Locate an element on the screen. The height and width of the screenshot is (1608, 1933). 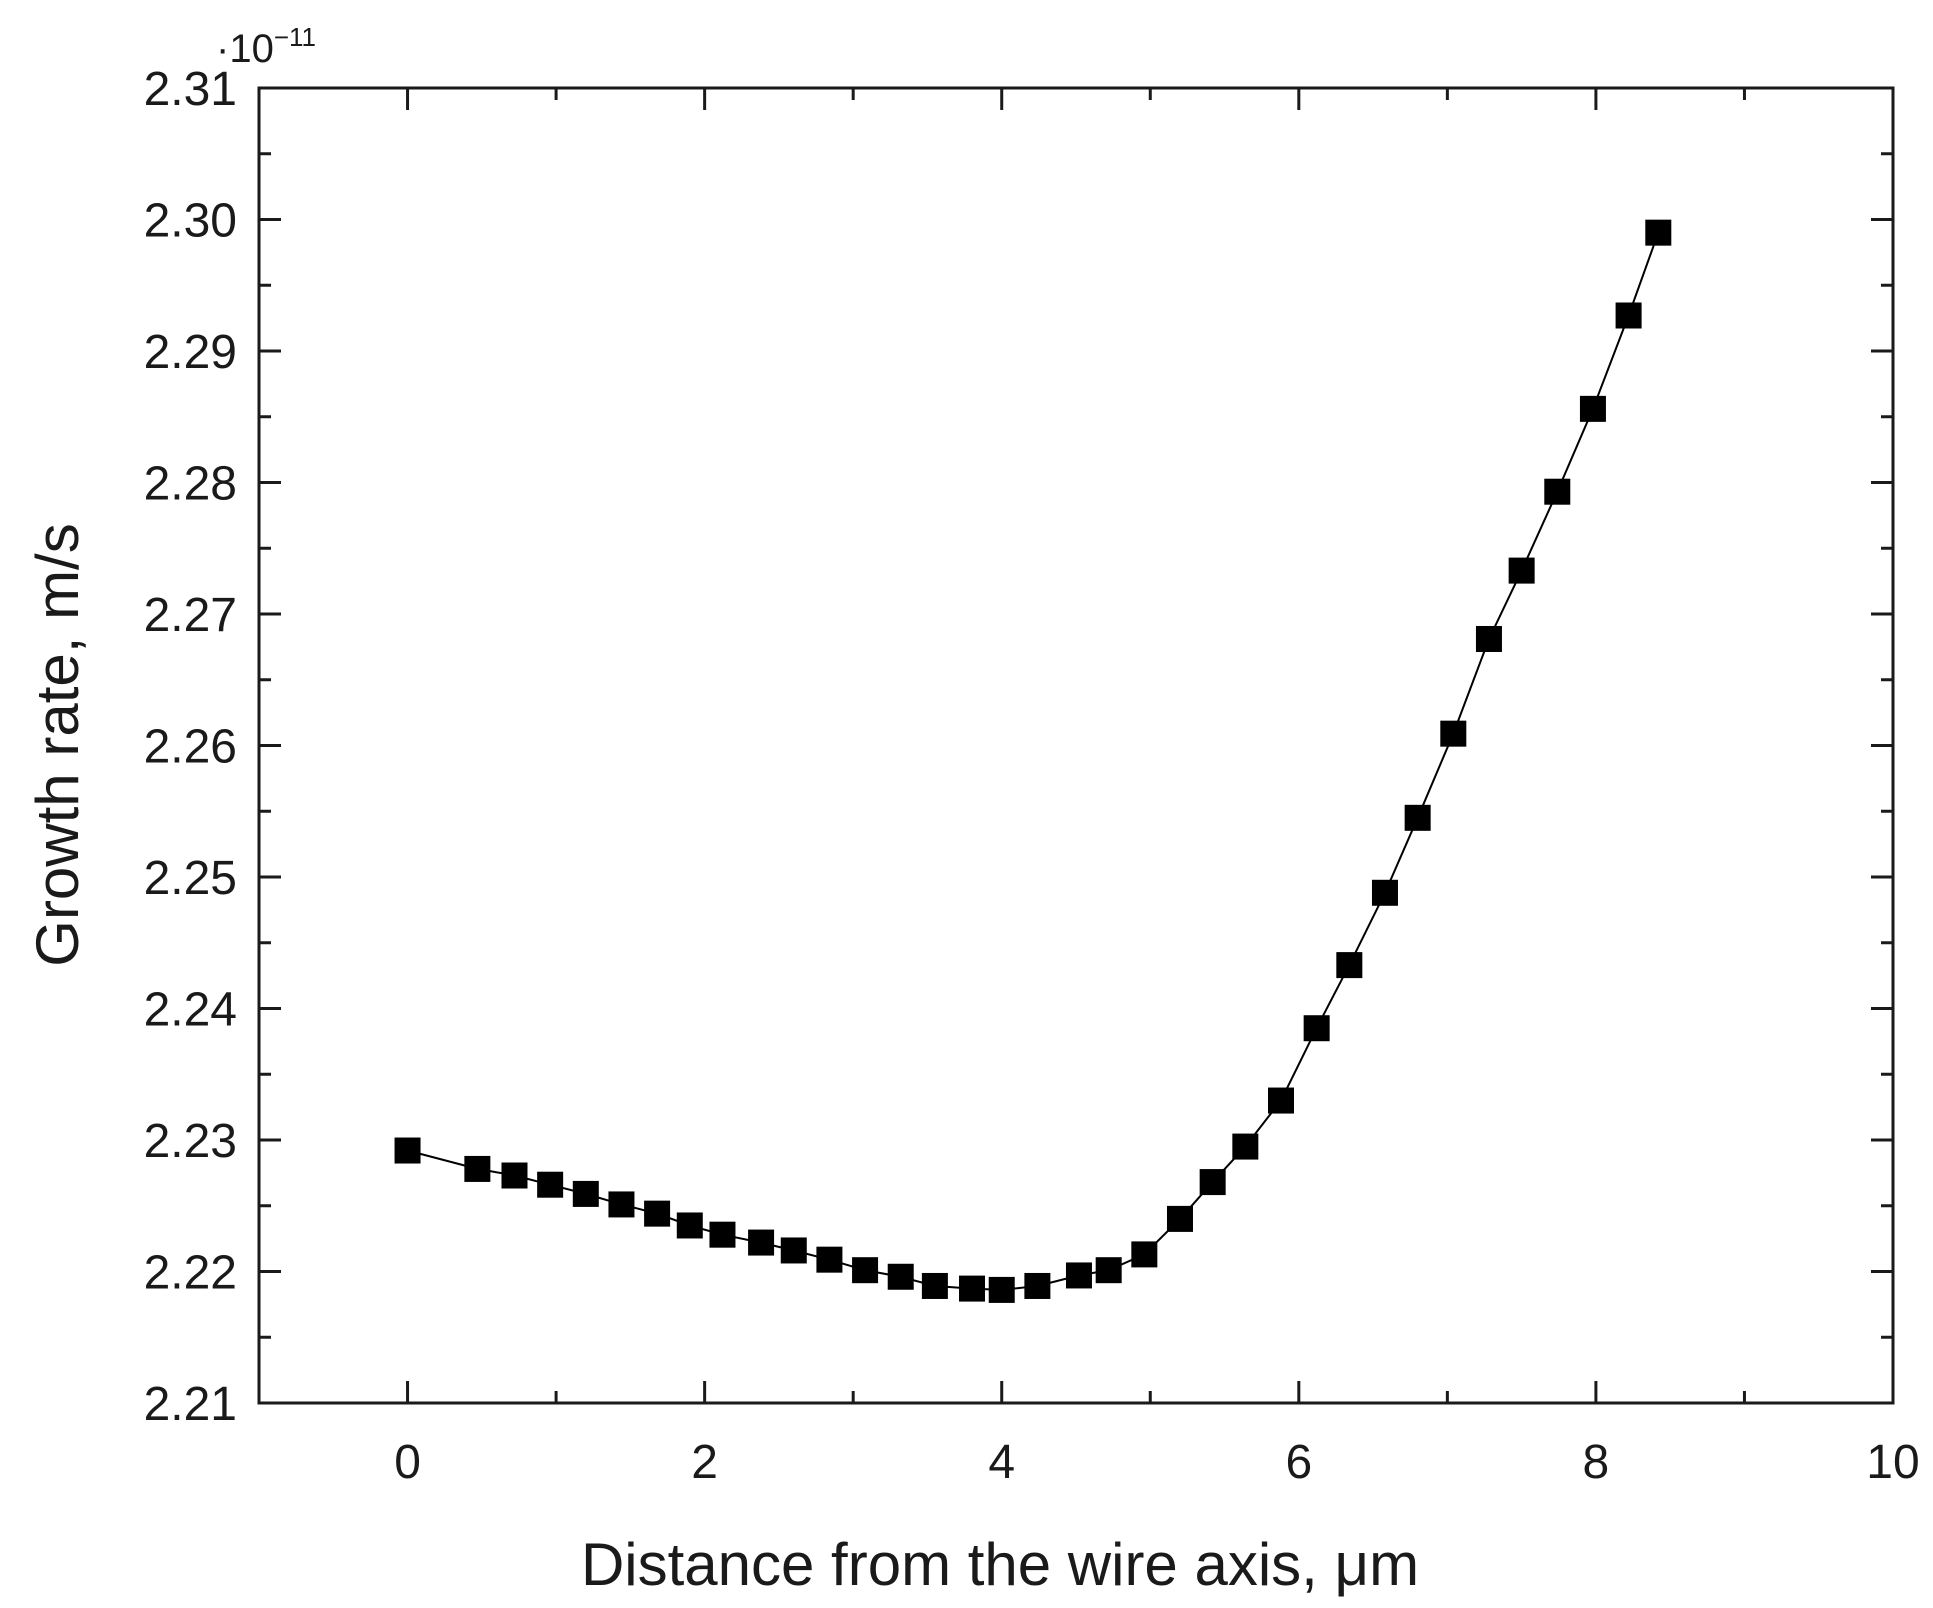
y-tick-label: 2.22 is located at coordinates (190, 1273).